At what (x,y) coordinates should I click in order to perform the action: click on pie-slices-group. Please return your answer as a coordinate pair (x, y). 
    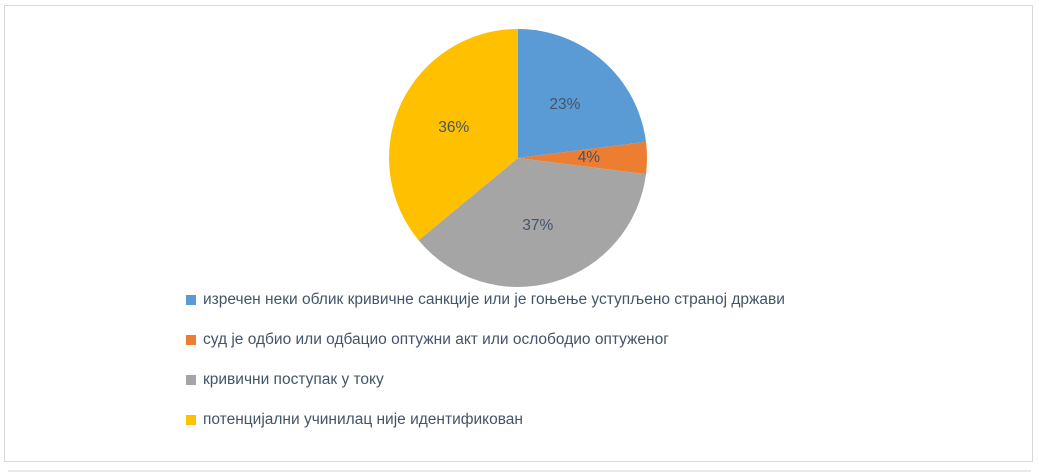
    Looking at the image, I should click on (517, 158).